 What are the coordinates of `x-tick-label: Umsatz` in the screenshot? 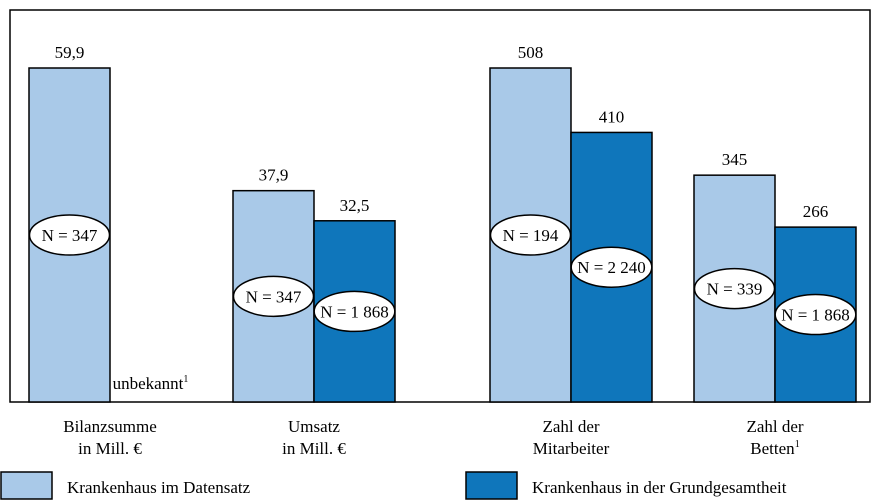 It's located at (314, 426).